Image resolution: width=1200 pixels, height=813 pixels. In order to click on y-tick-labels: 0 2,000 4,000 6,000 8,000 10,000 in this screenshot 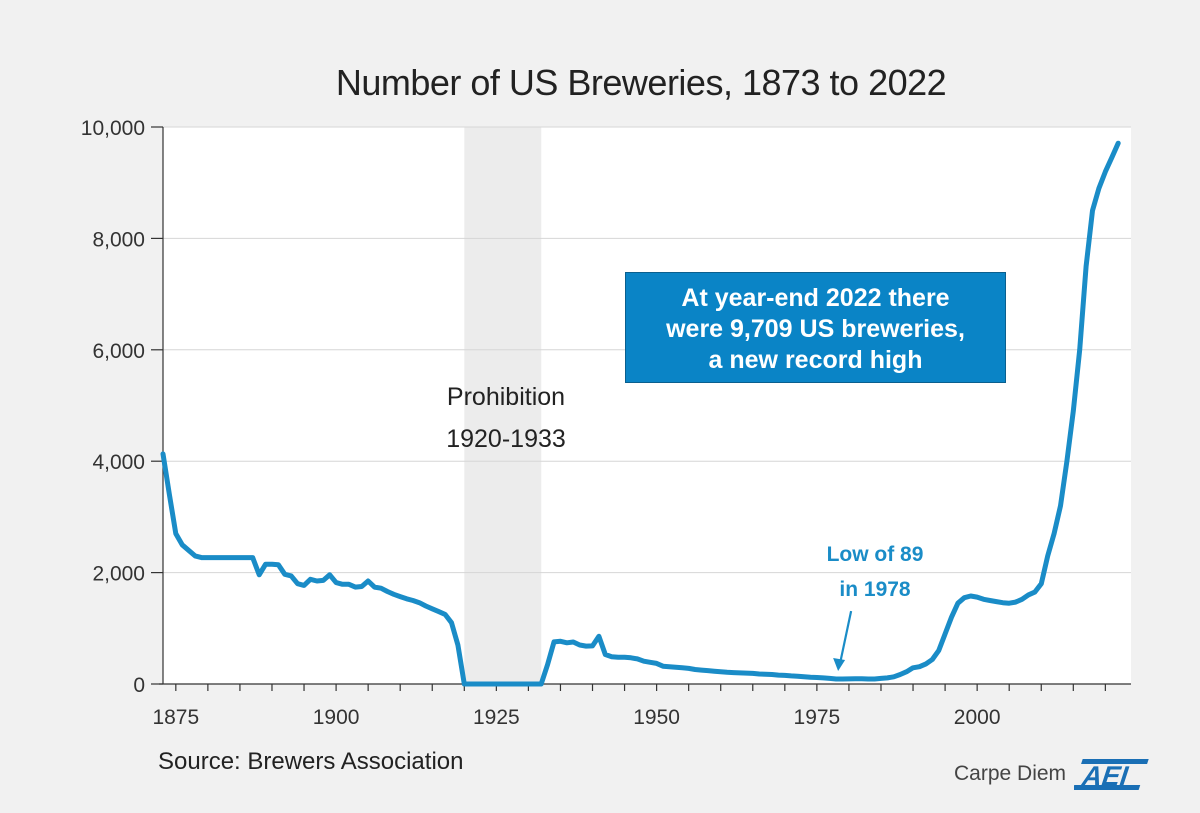, I will do `click(113, 407)`.